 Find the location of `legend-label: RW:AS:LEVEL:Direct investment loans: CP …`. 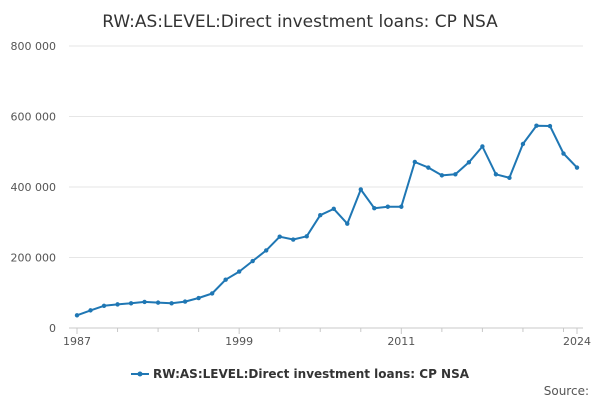

legend-label: RW:AS:LEVEL:Direct investment loans: CP … is located at coordinates (311, 374).